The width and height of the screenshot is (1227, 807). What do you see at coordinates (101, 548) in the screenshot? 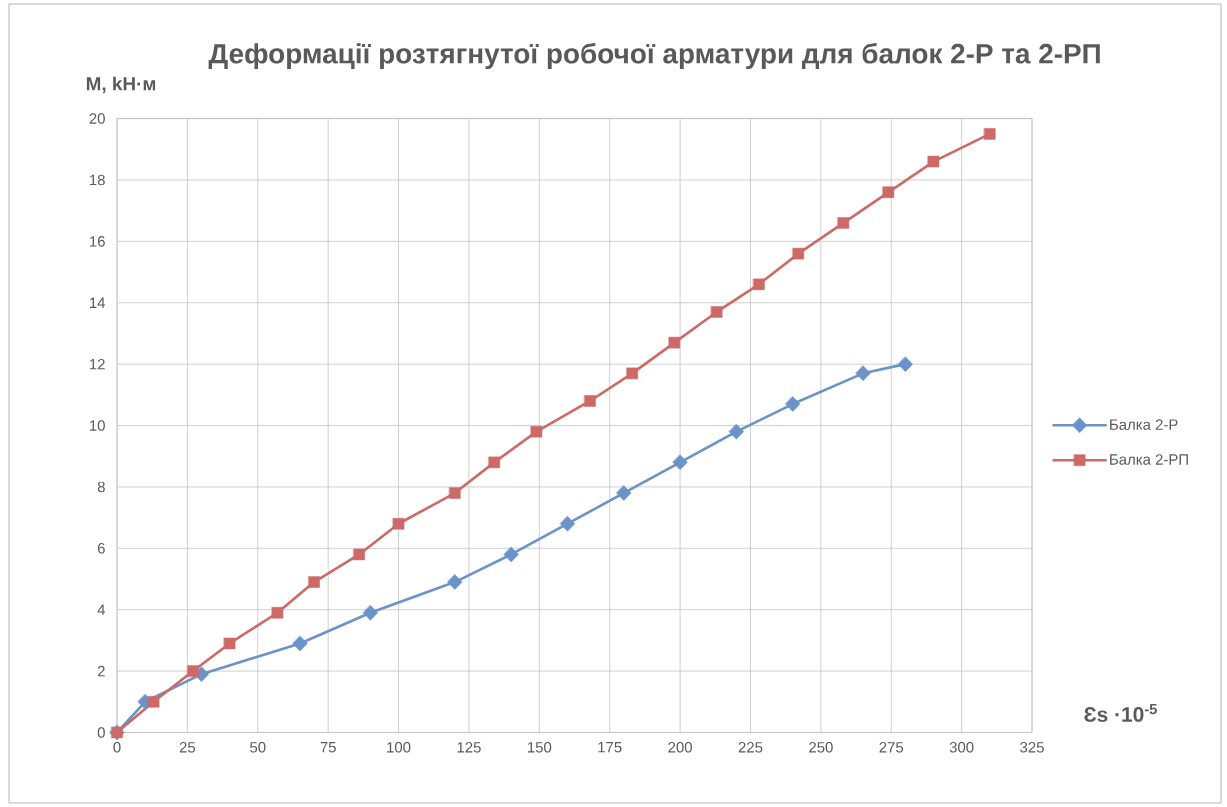
I see `y-tick-label: 6` at bounding box center [101, 548].